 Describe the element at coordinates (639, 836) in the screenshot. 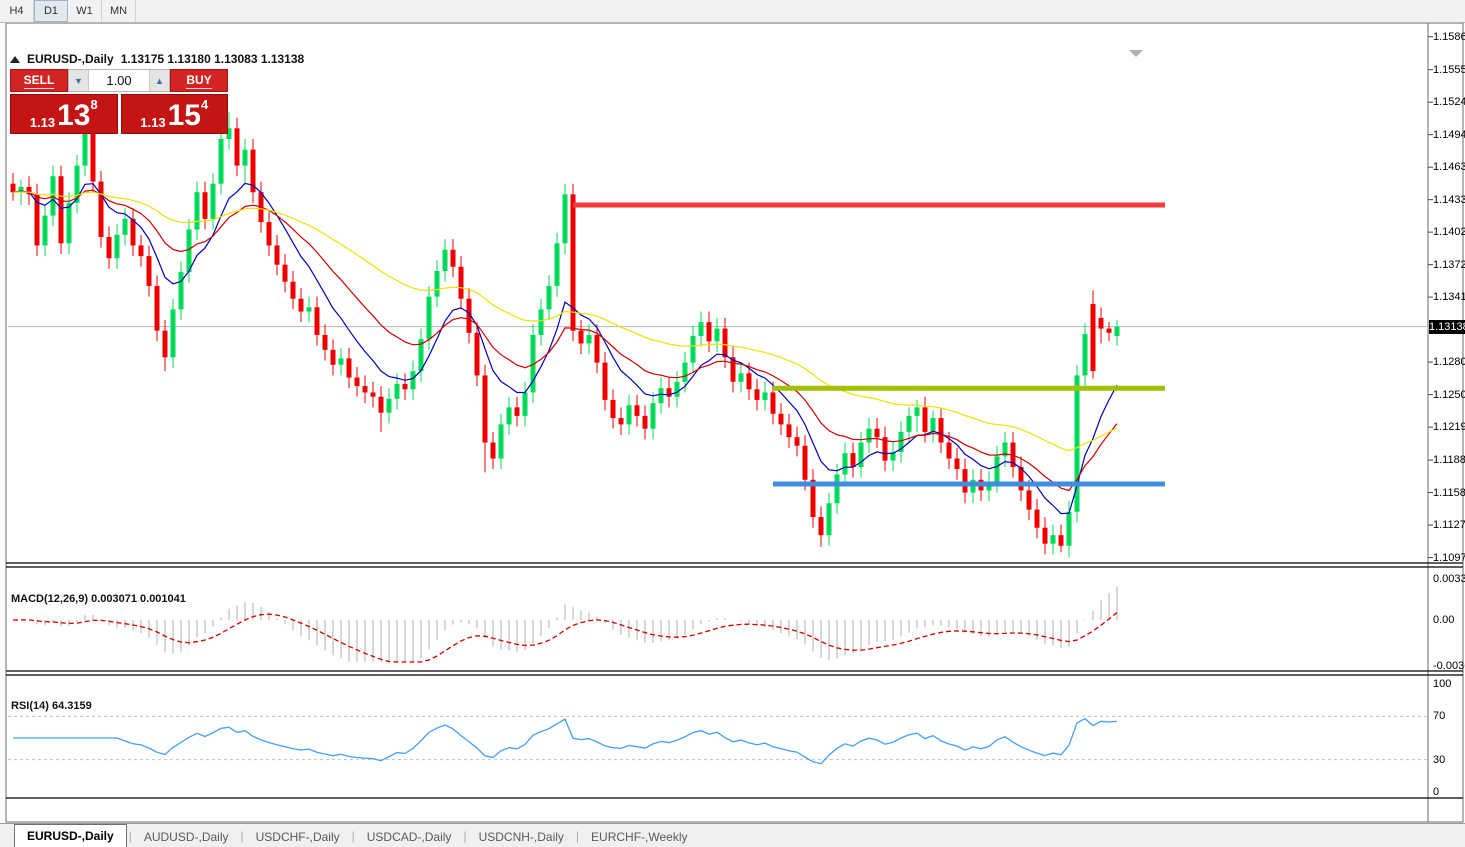

I see `chart-tab-eurchf-weekly: EURCHF-,Weekly` at that location.